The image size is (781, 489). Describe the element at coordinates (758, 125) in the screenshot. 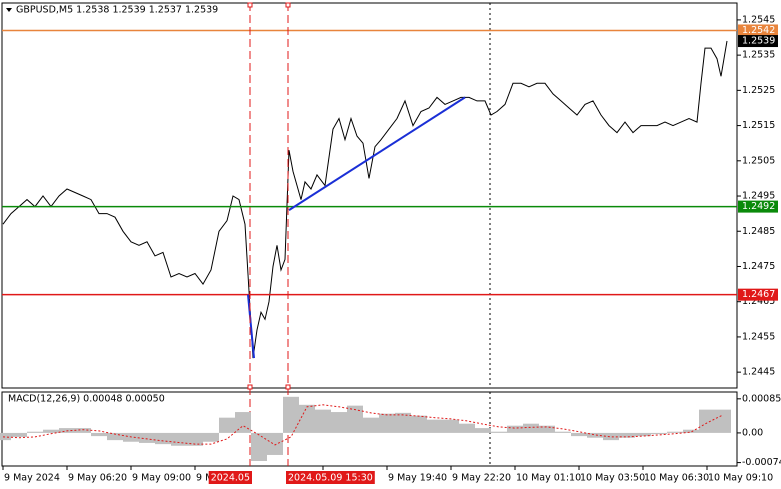

I see `y-tick-label: 1.2515` at that location.